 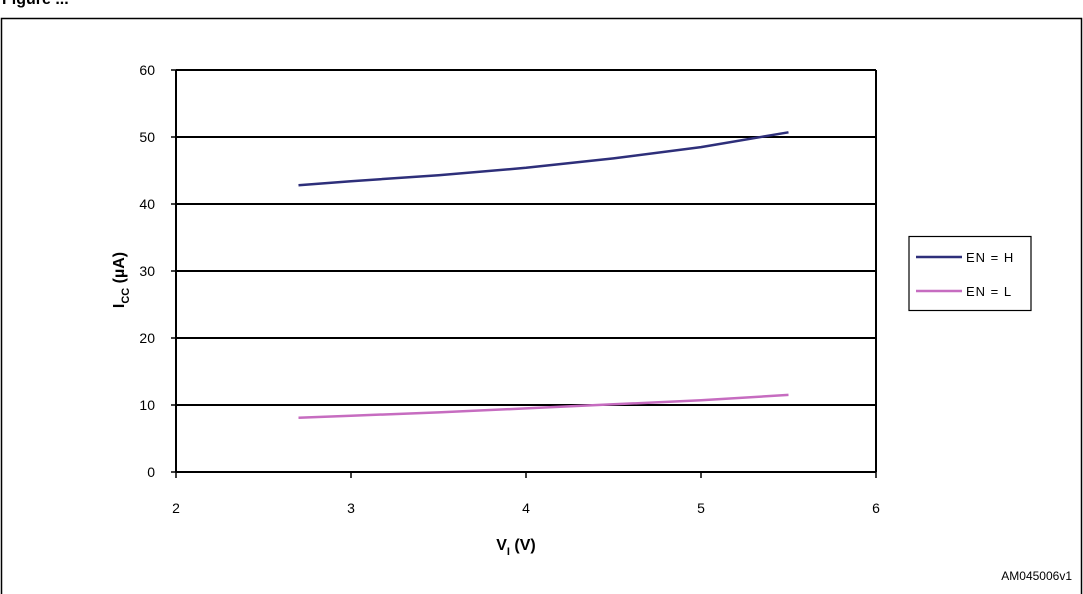 What do you see at coordinates (1036, 576) in the screenshot?
I see `reference-code: AM045006v1` at bounding box center [1036, 576].